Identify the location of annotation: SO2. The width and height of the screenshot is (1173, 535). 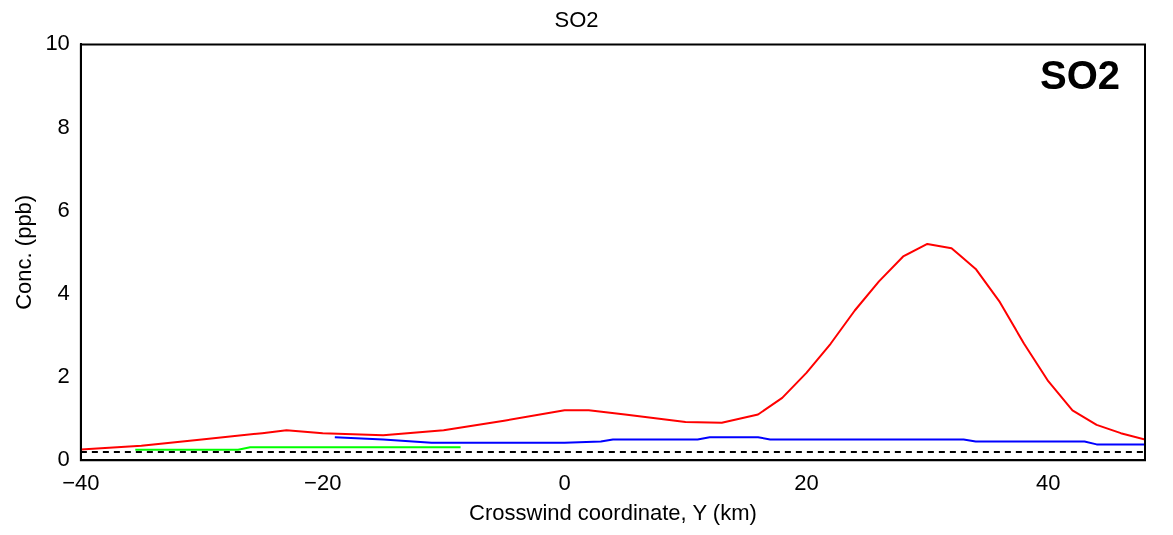
(1079, 75).